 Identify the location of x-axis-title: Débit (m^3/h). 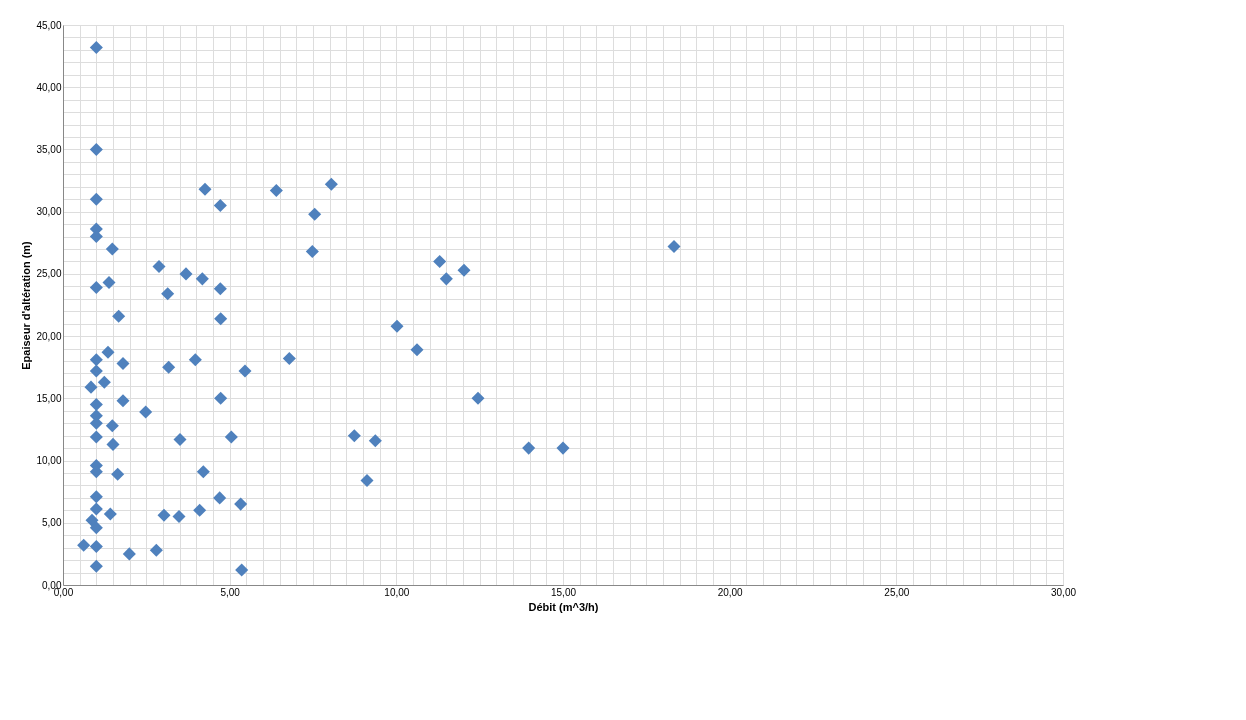
(563, 606).